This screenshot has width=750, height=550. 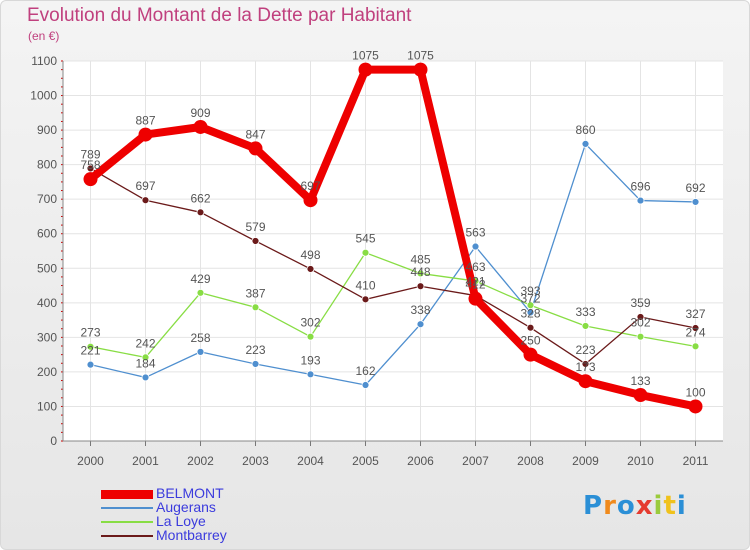 What do you see at coordinates (530, 291) in the screenshot?
I see `data-label: 393` at bounding box center [530, 291].